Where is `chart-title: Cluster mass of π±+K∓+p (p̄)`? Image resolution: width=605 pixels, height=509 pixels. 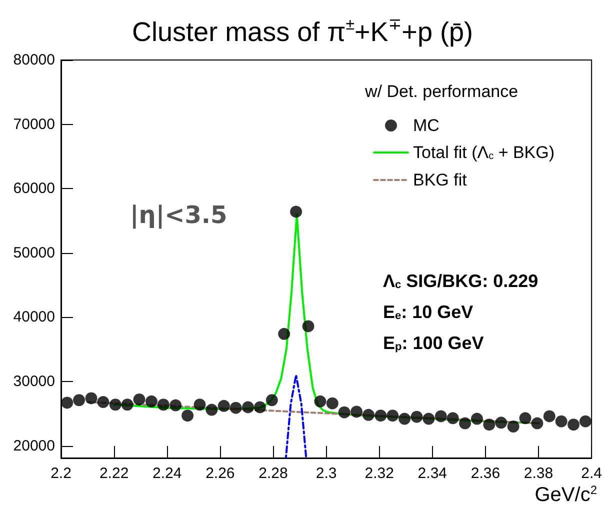
chart-title: Cluster mass of π±+K∓+p (p̄) is located at coordinates (302, 31).